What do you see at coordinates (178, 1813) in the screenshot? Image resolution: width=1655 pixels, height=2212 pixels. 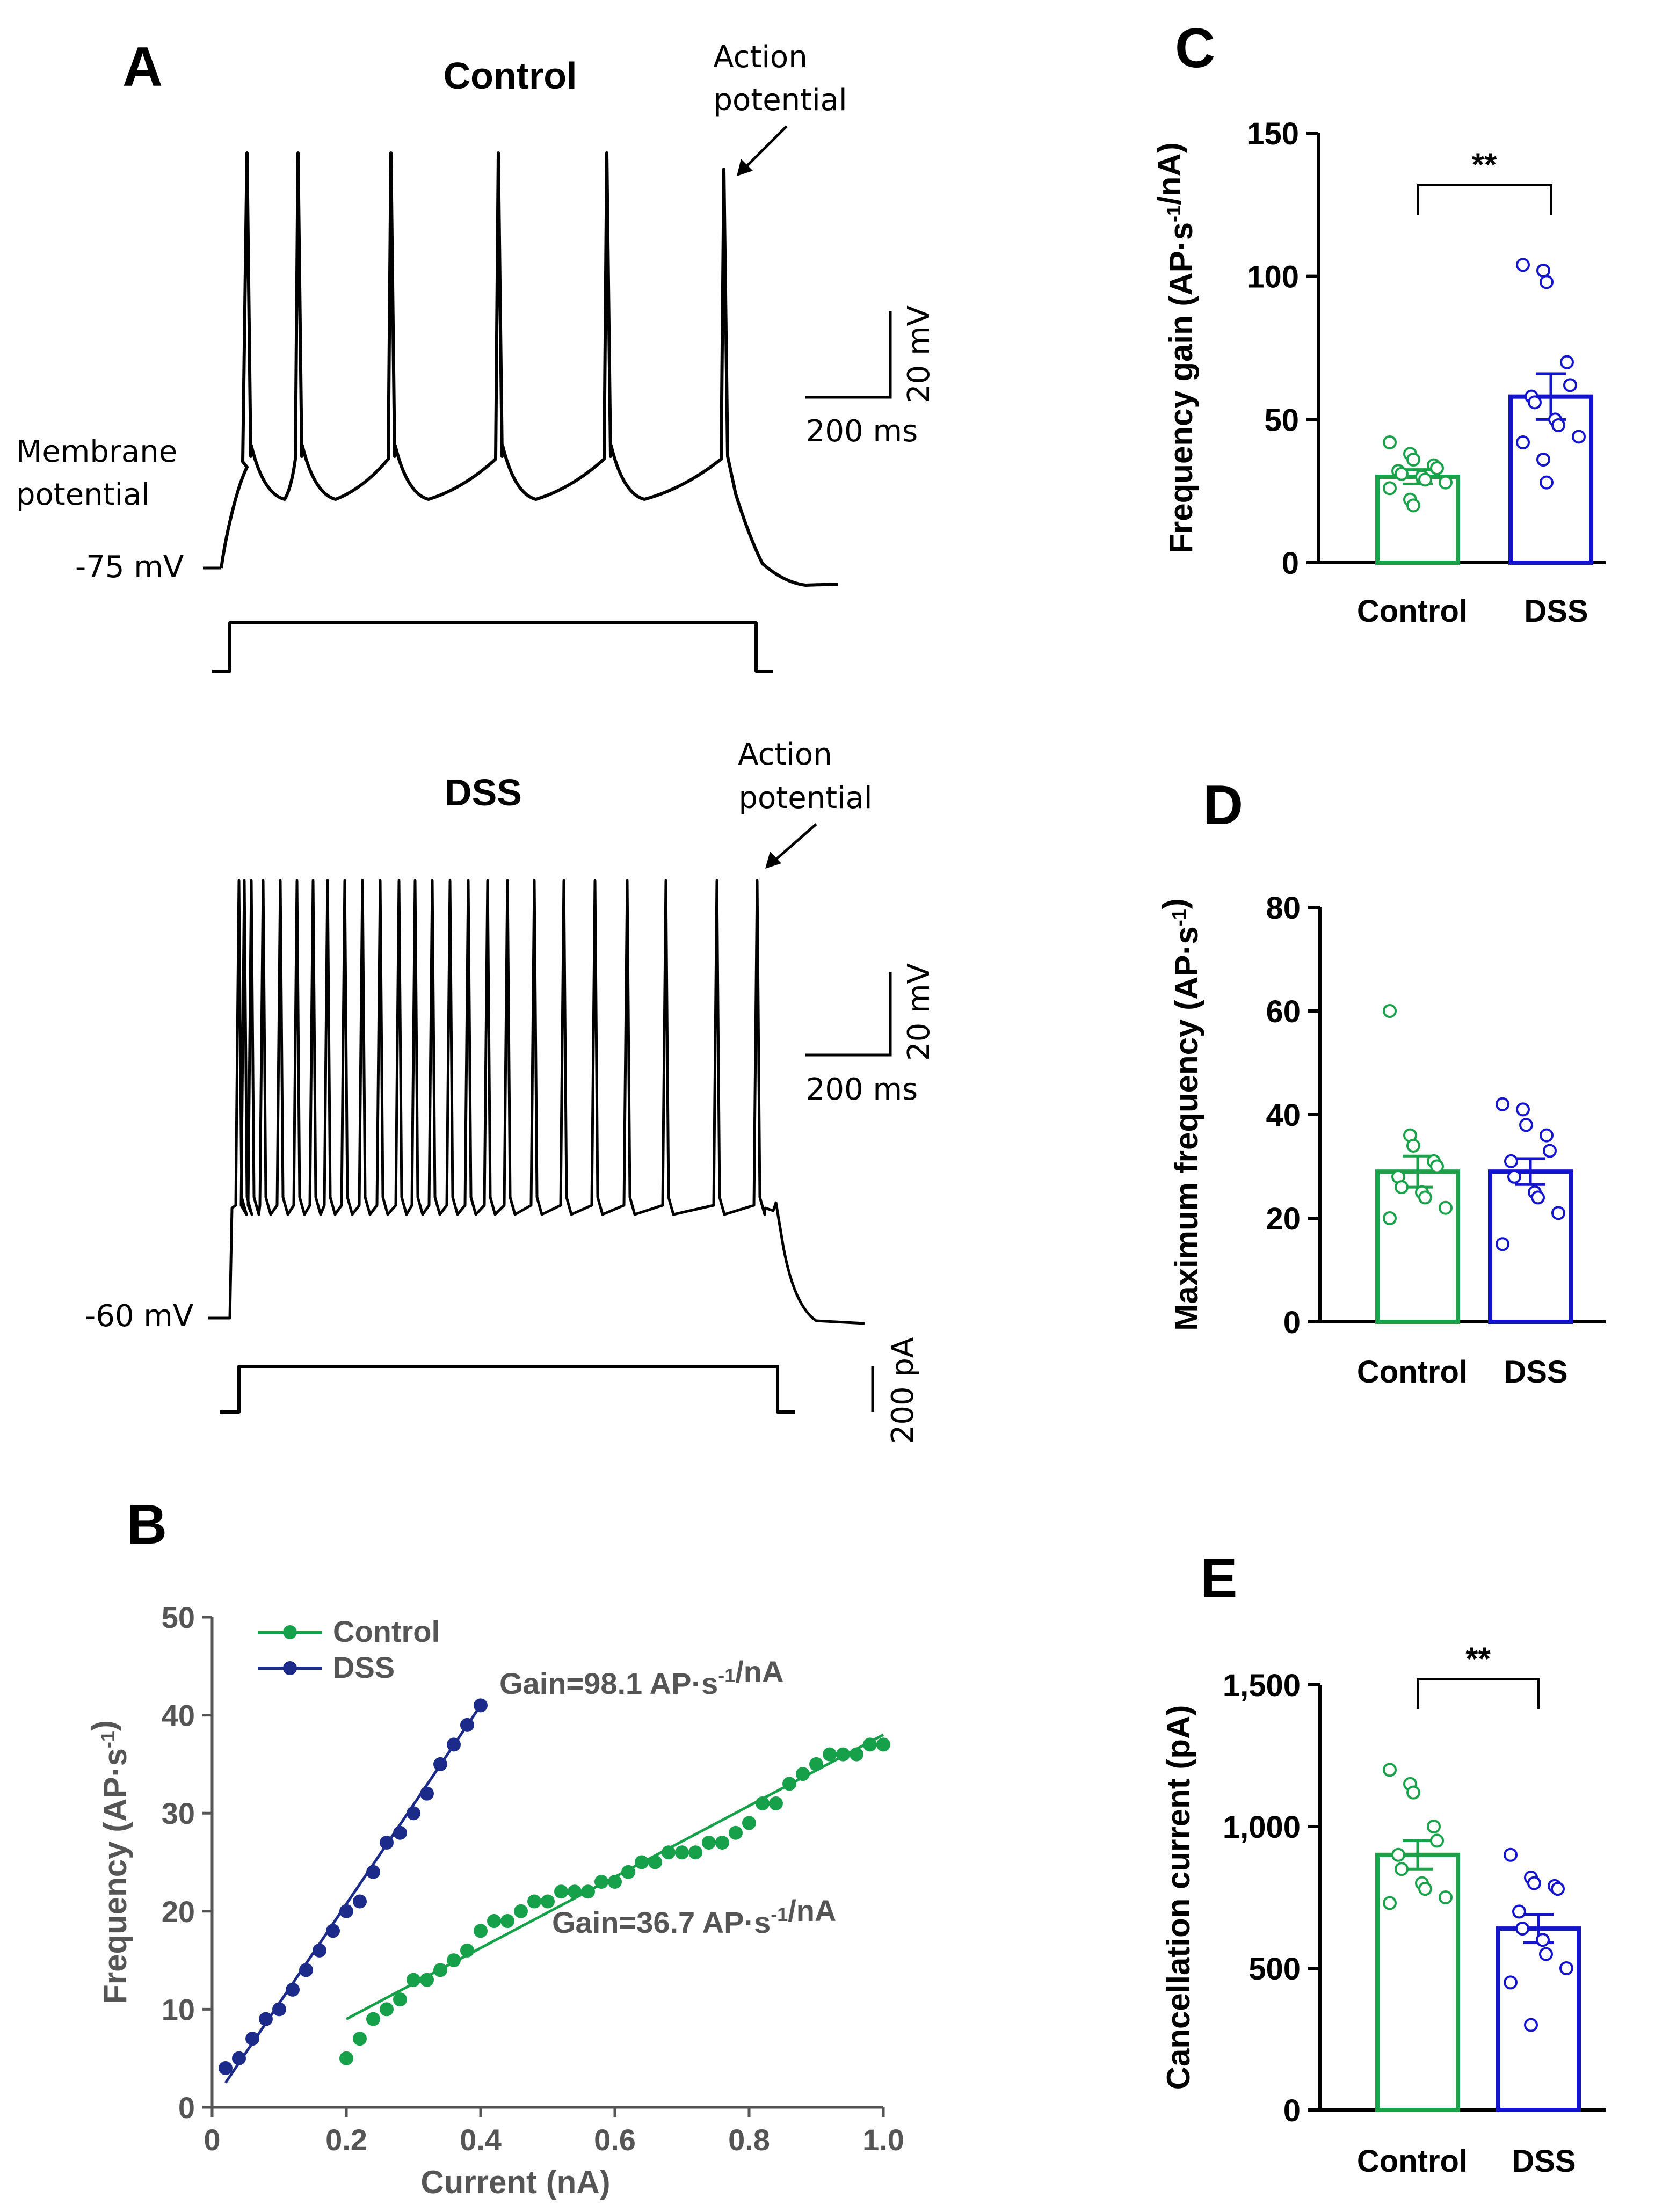 I see `y-tick-label: 30` at bounding box center [178, 1813].